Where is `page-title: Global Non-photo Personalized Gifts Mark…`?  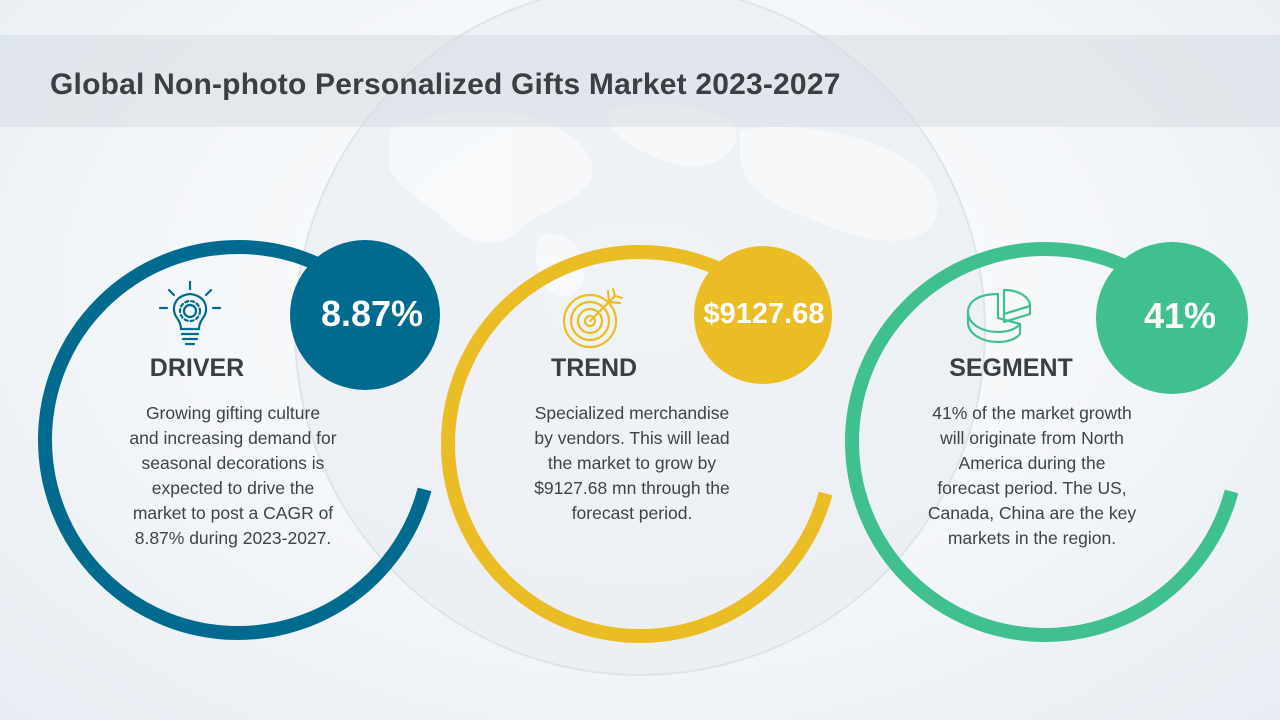
page-title: Global Non-photo Personalized Gifts Mark… is located at coordinates (445, 84).